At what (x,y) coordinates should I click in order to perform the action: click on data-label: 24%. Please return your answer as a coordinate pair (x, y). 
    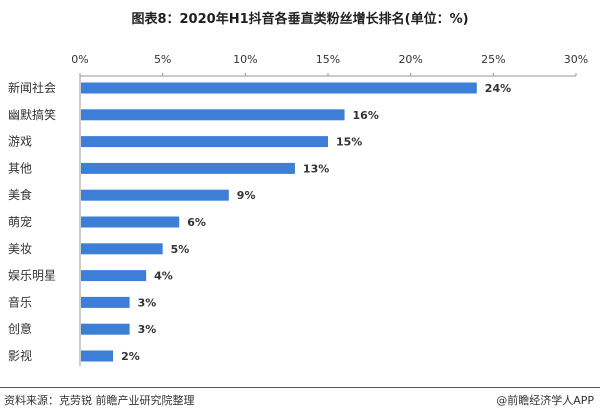
    Looking at the image, I should click on (498, 88).